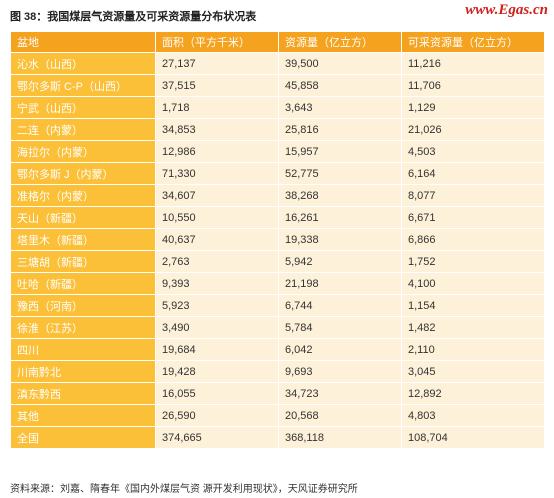 This screenshot has width=554, height=498. What do you see at coordinates (184, 489) in the screenshot?
I see `source: 资料来源：刘嘉、隋春年《国内外煤层气资 源开发利用现状》，天风证券研究所` at bounding box center [184, 489].